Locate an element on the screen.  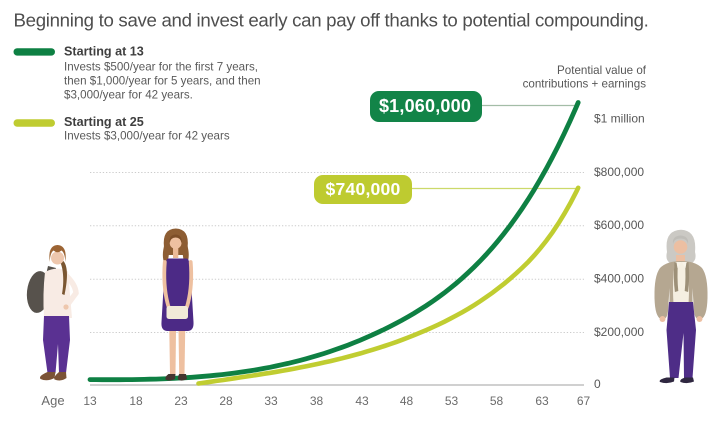
svg-text: Potential value of is located at coordinates (602, 70).